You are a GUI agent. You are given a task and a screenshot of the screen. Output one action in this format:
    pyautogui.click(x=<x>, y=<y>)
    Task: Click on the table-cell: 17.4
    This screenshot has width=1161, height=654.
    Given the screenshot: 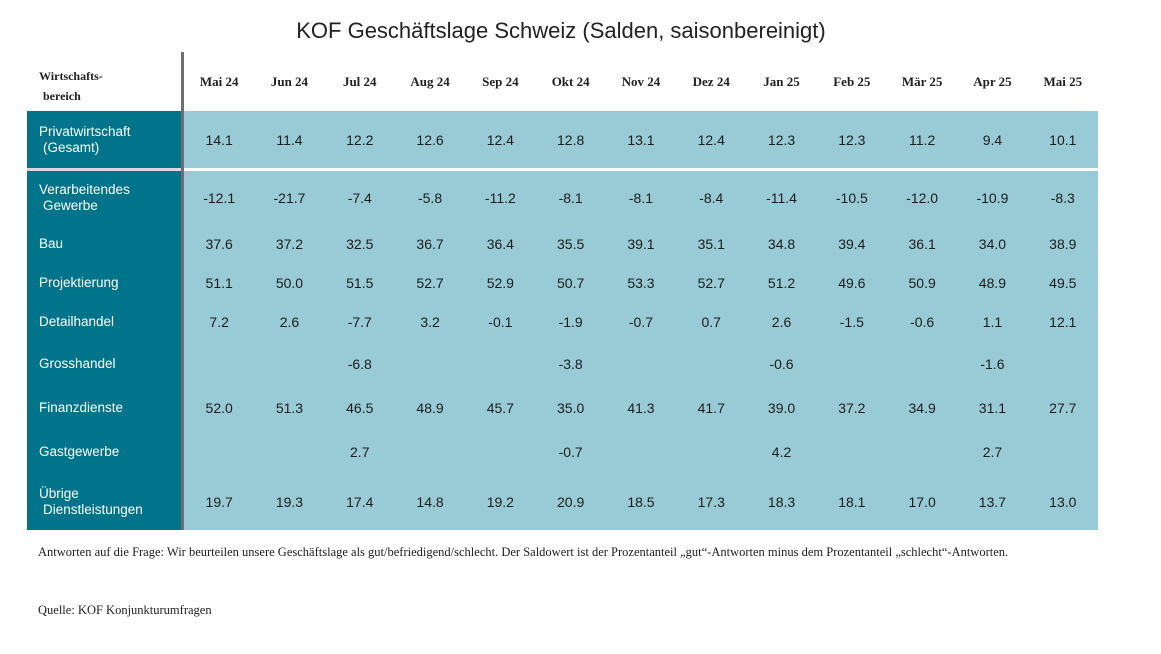 What is the action you would take?
    pyautogui.click(x=359, y=502)
    